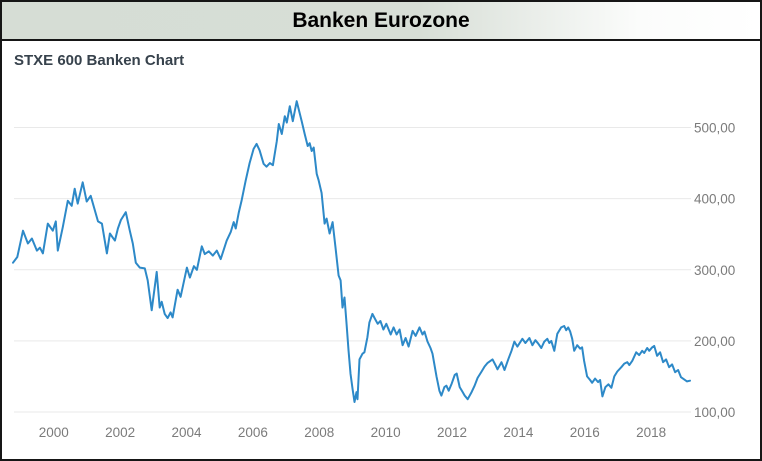 Image resolution: width=762 pixels, height=461 pixels. I want to click on x-axis-tick-label: 2008, so click(319, 432).